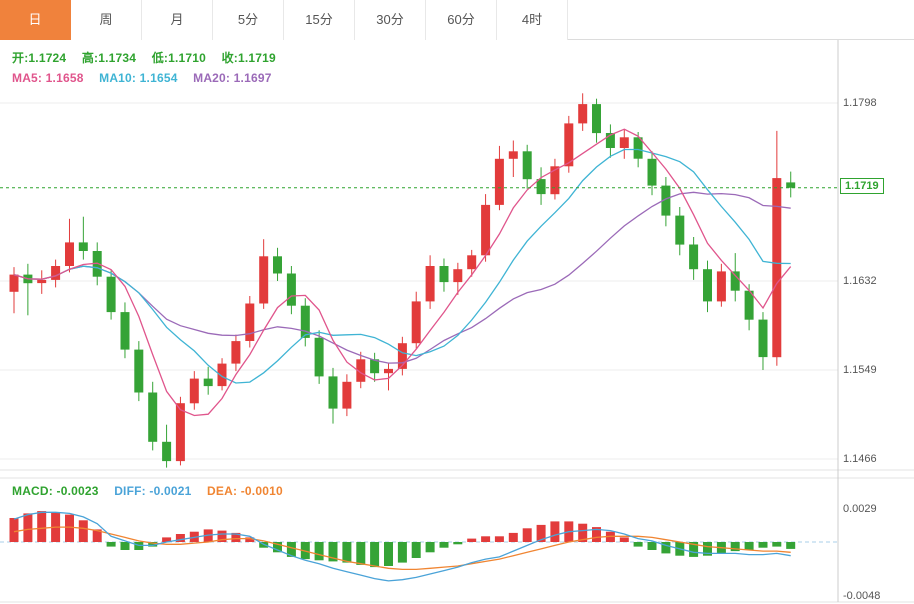 This screenshot has height=604, width=914. I want to click on tab-15min: 15分, so click(319, 20).